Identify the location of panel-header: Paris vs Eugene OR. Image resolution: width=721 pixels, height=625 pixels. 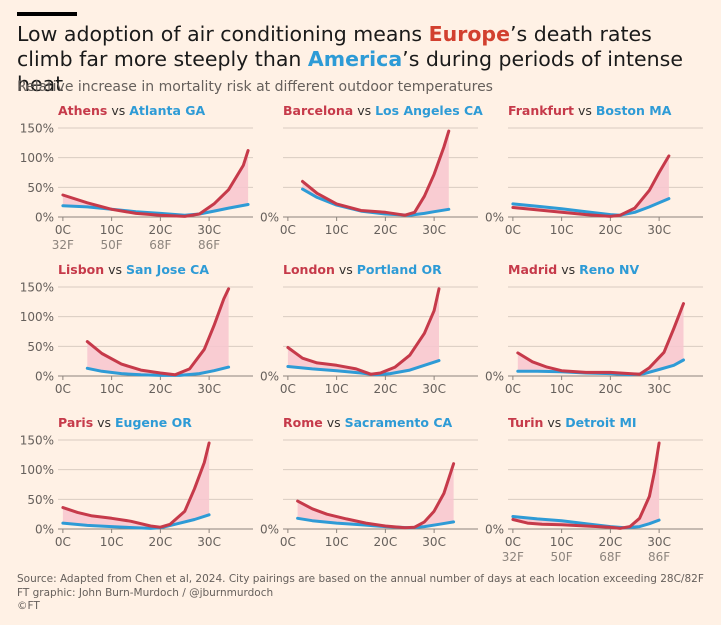
(125, 422).